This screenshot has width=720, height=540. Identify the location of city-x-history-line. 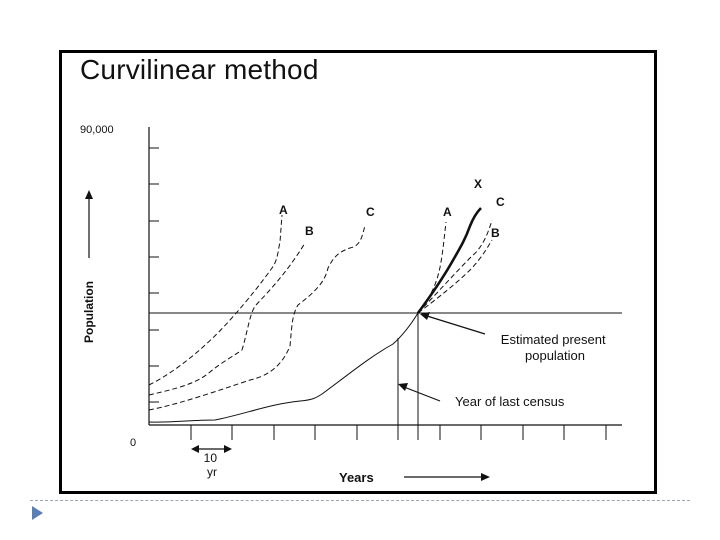
(283, 367).